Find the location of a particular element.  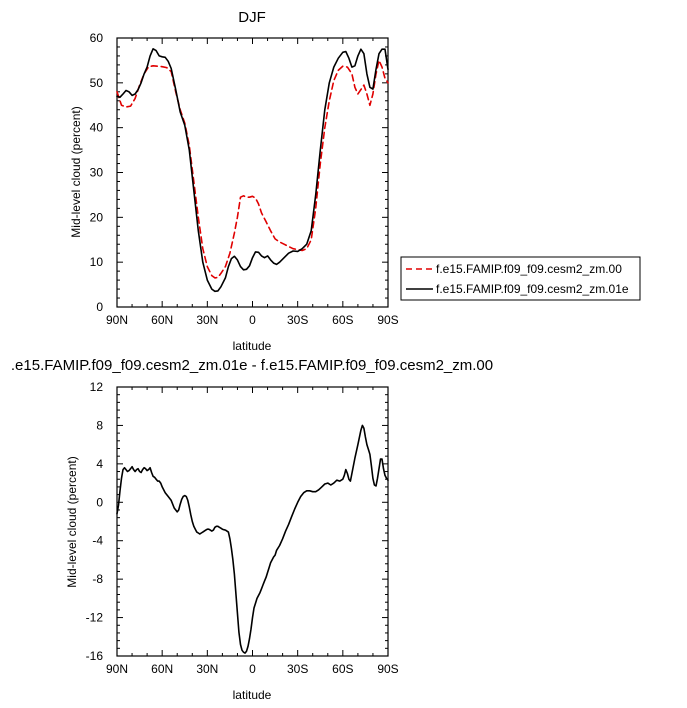

bottom-x-tick-label: 30S is located at coordinates (297, 669).